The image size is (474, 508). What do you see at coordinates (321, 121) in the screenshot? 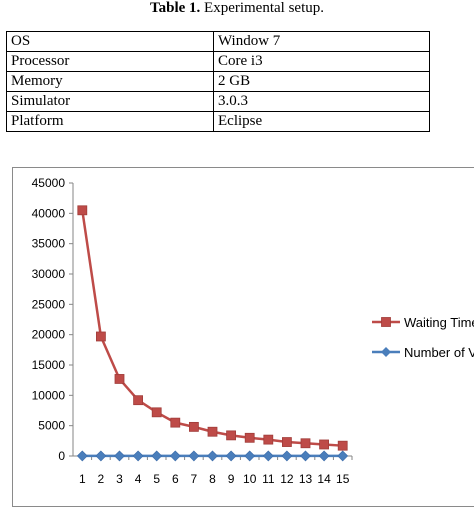
I see `table-cell-value: Eclipse` at bounding box center [321, 121].